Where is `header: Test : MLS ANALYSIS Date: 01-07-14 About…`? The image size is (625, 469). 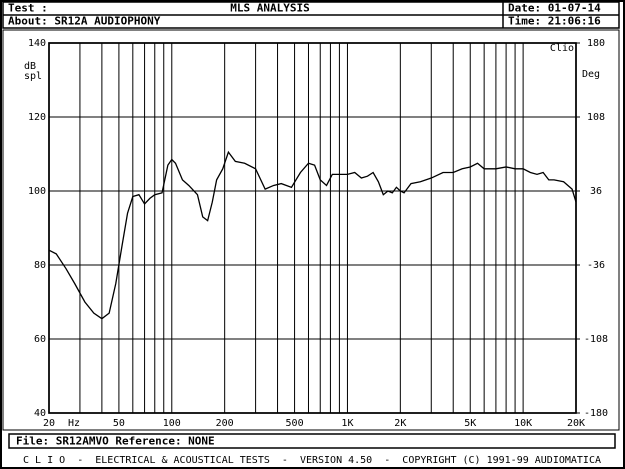
header: Test : MLS ANALYSIS Date: 01-07-14 About… is located at coordinates (311, 15).